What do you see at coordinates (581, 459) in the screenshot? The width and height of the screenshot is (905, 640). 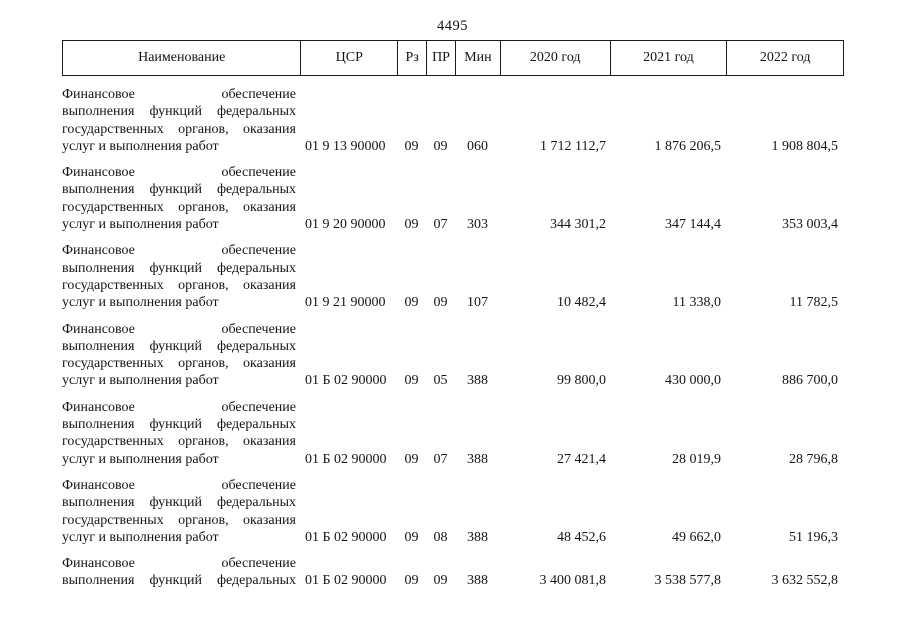 I see `row-2020-cell: 27 421,4` at bounding box center [581, 459].